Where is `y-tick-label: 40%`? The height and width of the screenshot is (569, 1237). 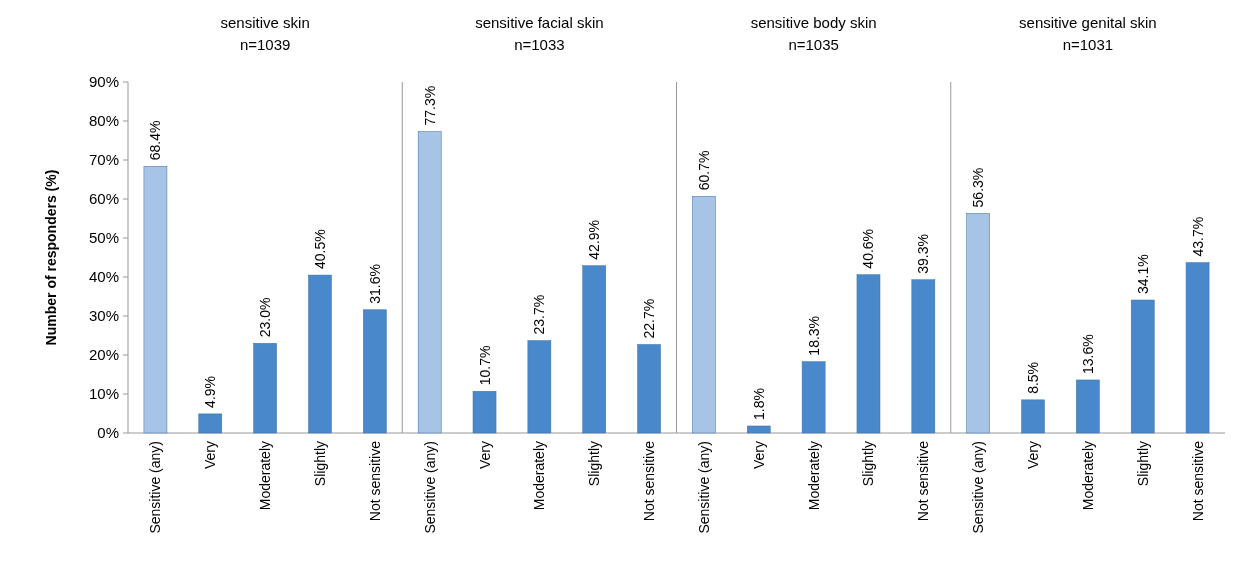
y-tick-label: 40% is located at coordinates (103, 277).